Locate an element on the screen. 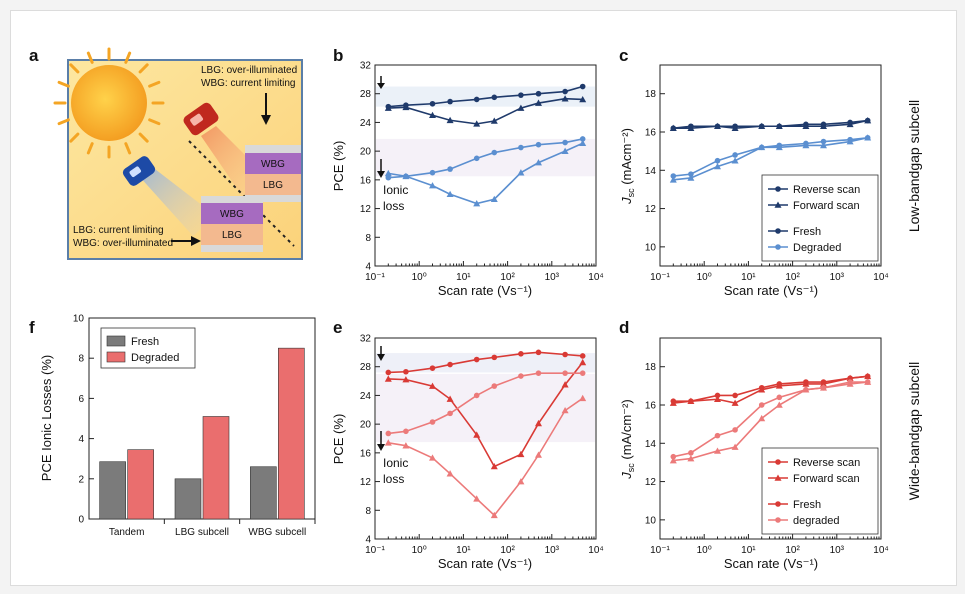  panel-f-bars is located at coordinates (202, 433).